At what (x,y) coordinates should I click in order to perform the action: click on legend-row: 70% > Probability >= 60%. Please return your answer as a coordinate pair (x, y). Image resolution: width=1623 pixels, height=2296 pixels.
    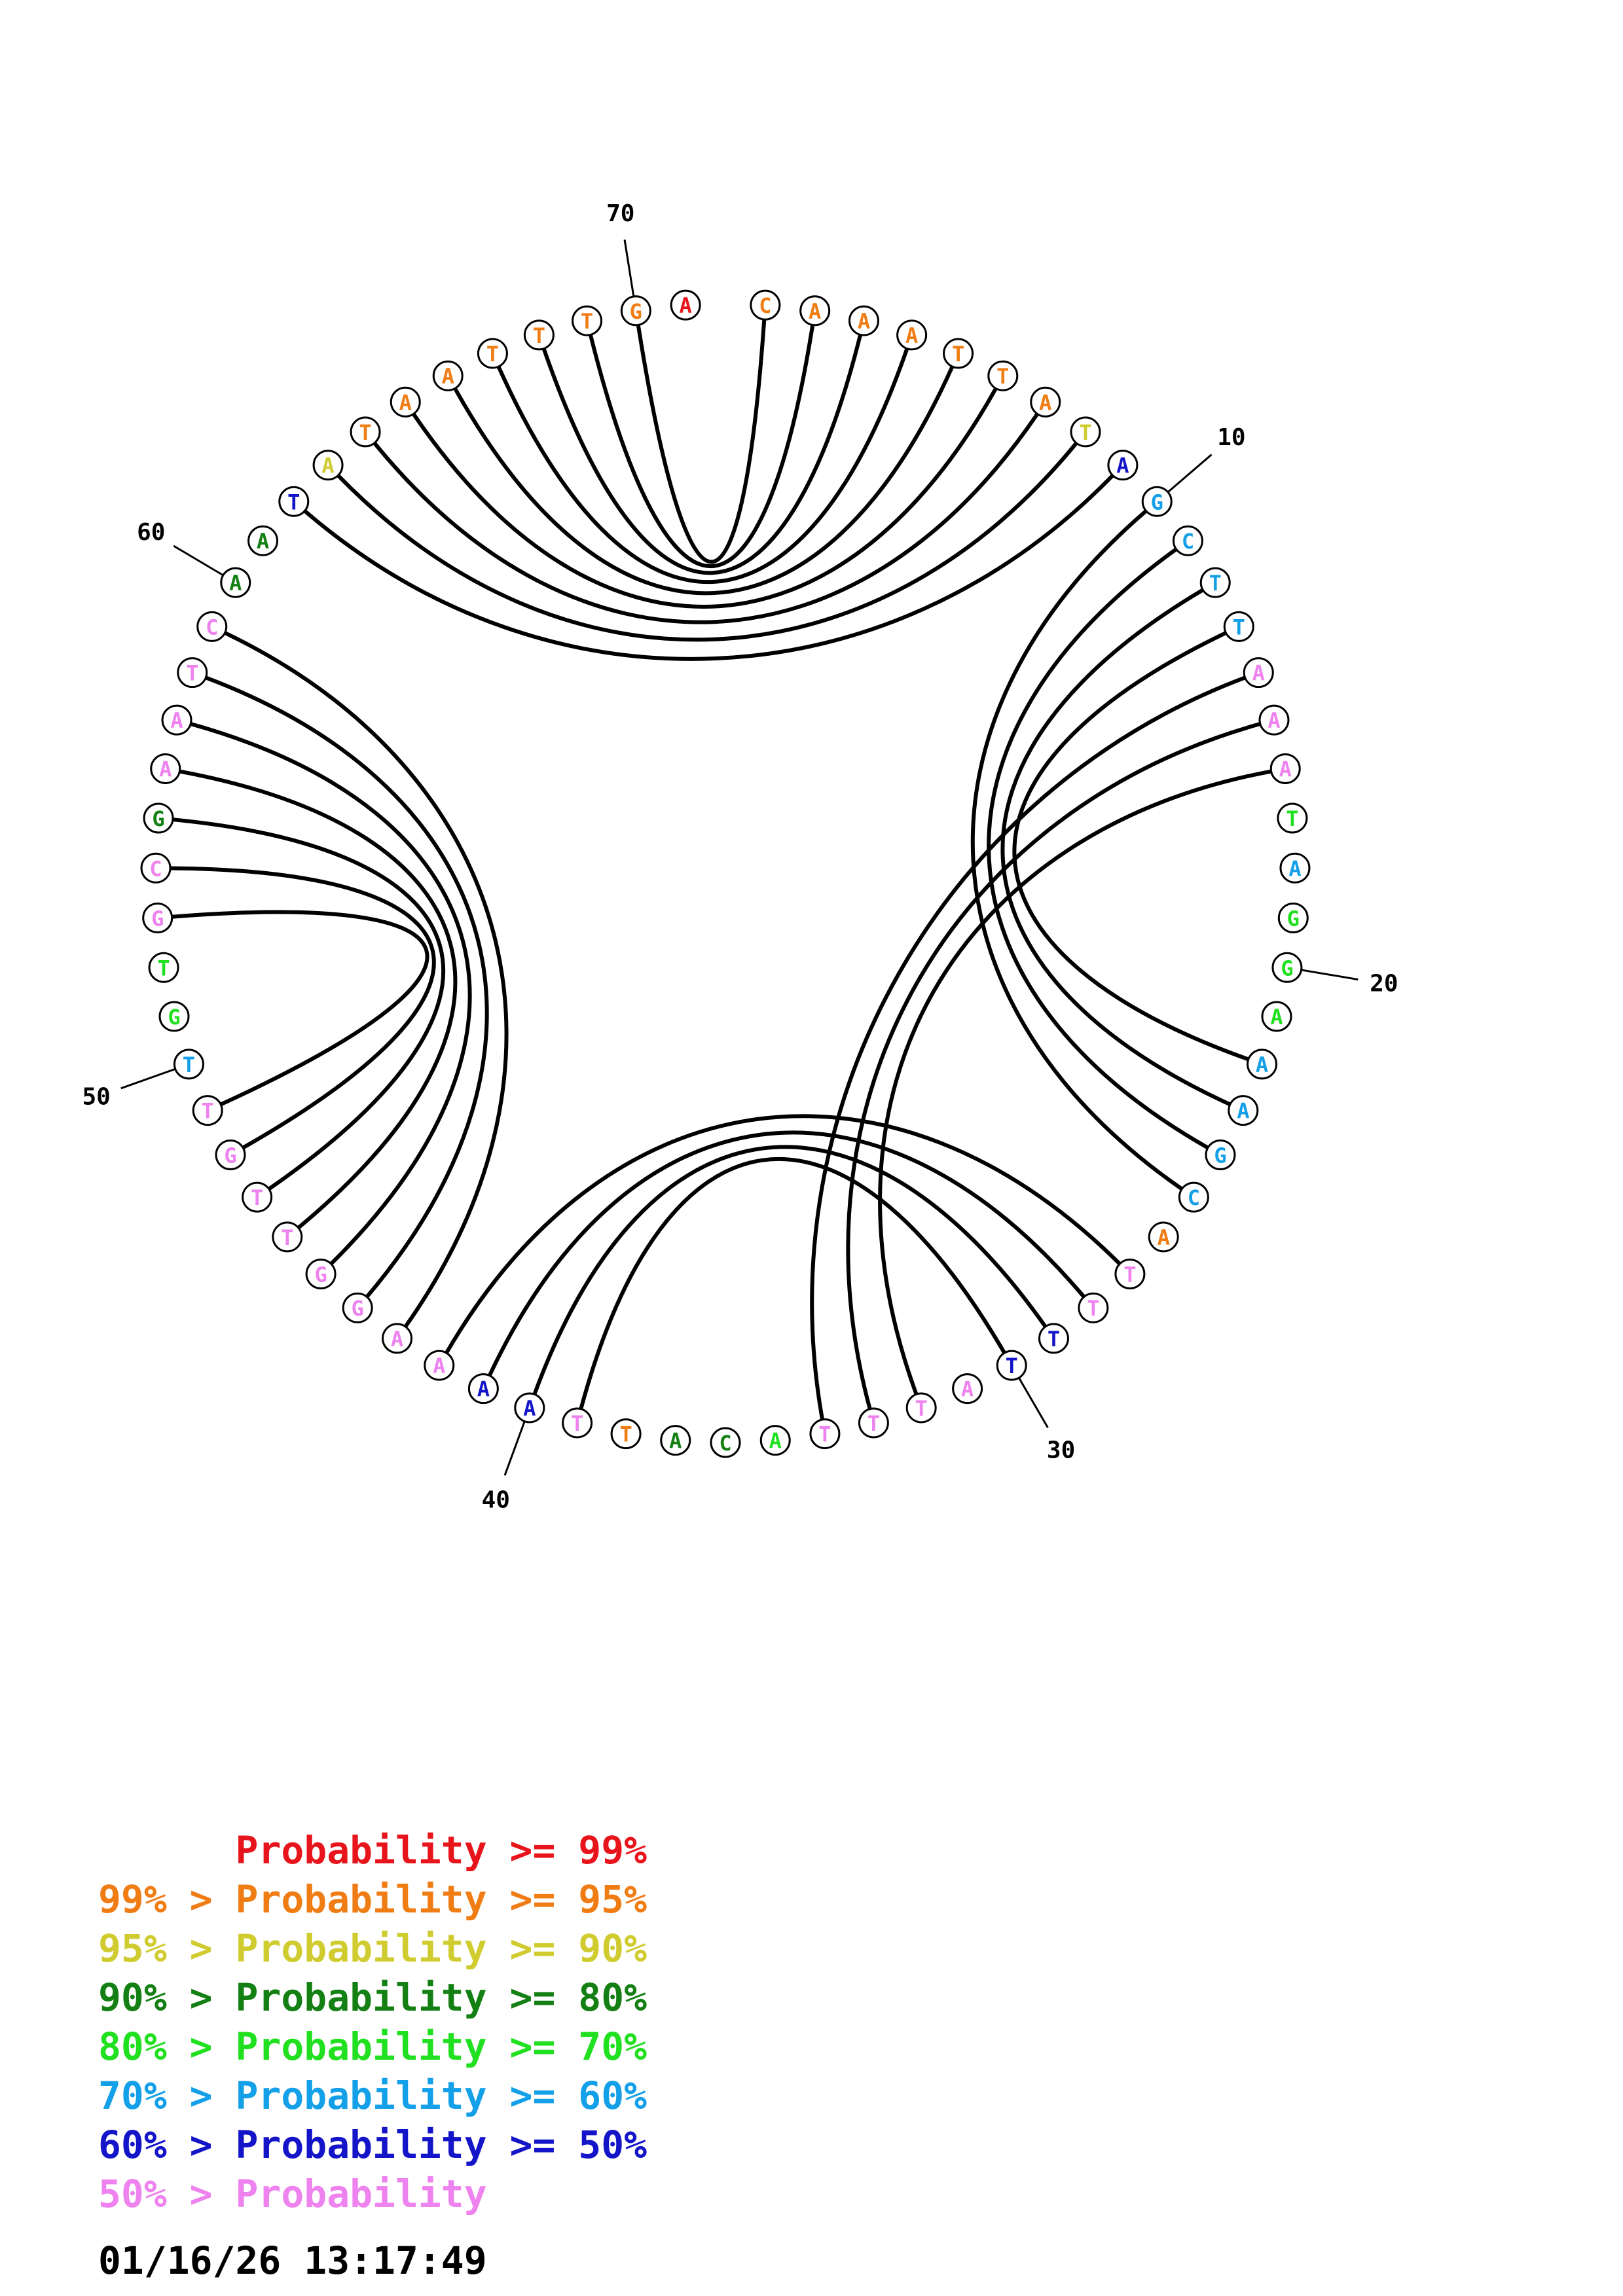
    Looking at the image, I should click on (372, 2096).